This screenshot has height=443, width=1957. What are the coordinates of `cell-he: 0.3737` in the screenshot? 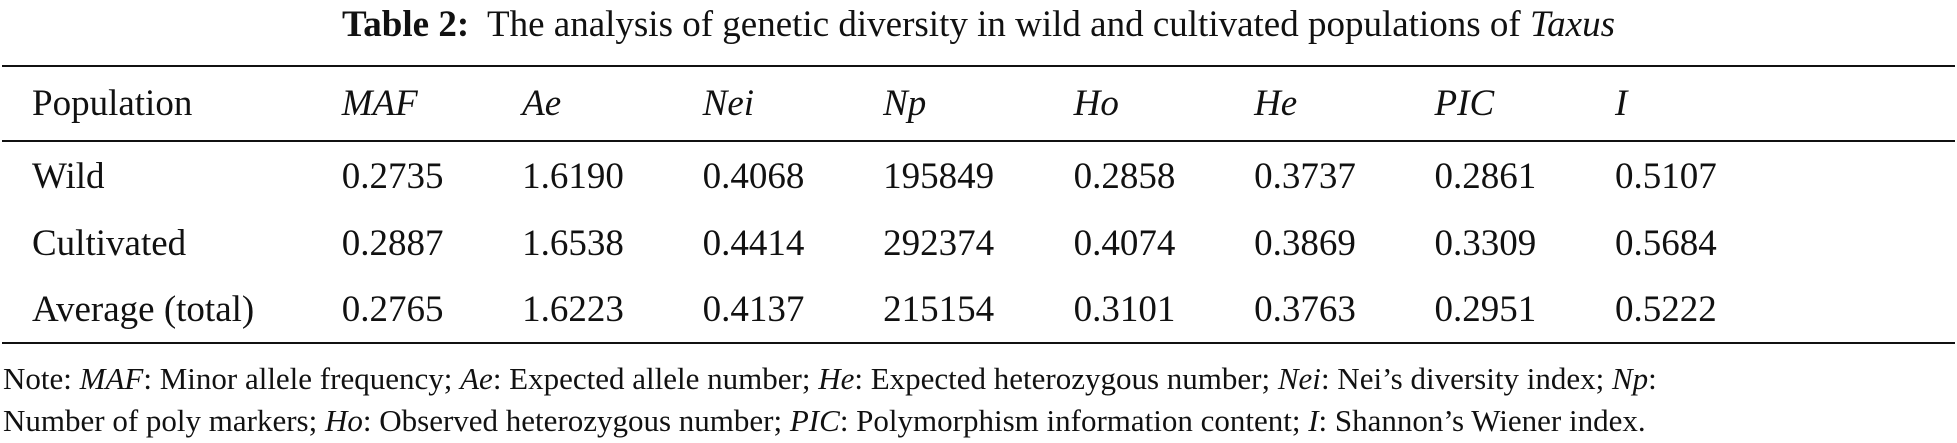 It's located at (1305, 176).